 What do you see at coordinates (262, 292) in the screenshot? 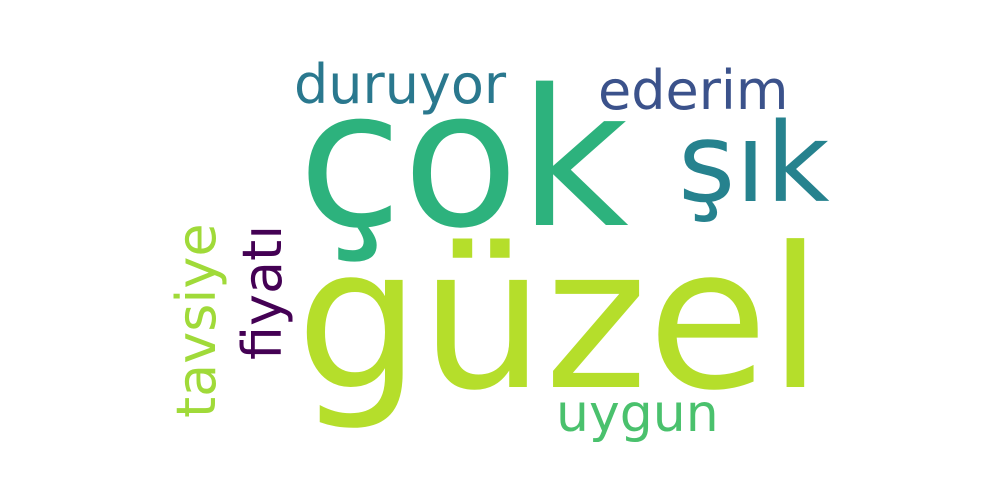
I see `word-fiyati: fiyatı` at bounding box center [262, 292].